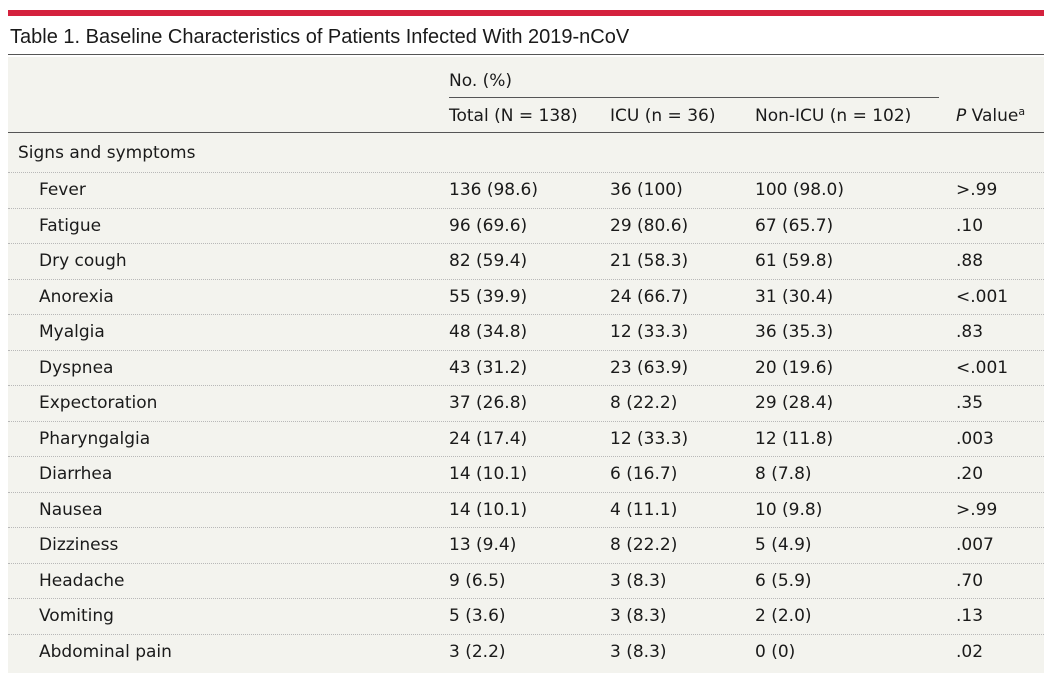 The width and height of the screenshot is (1052, 684). What do you see at coordinates (783, 474) in the screenshot?
I see `cell-non-icu: 8 (7.8)` at bounding box center [783, 474].